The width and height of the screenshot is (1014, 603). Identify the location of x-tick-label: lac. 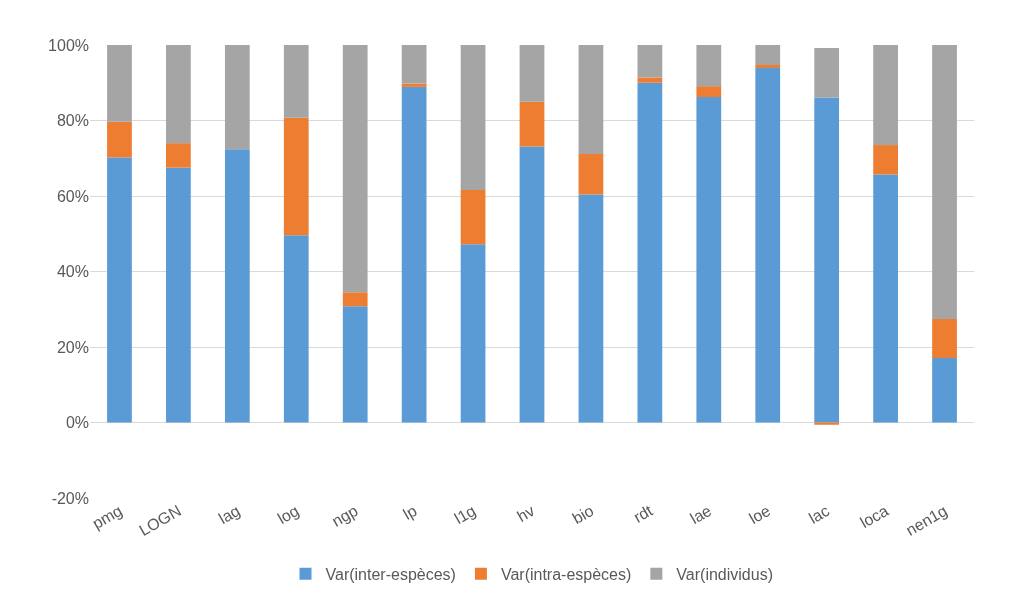
(819, 514).